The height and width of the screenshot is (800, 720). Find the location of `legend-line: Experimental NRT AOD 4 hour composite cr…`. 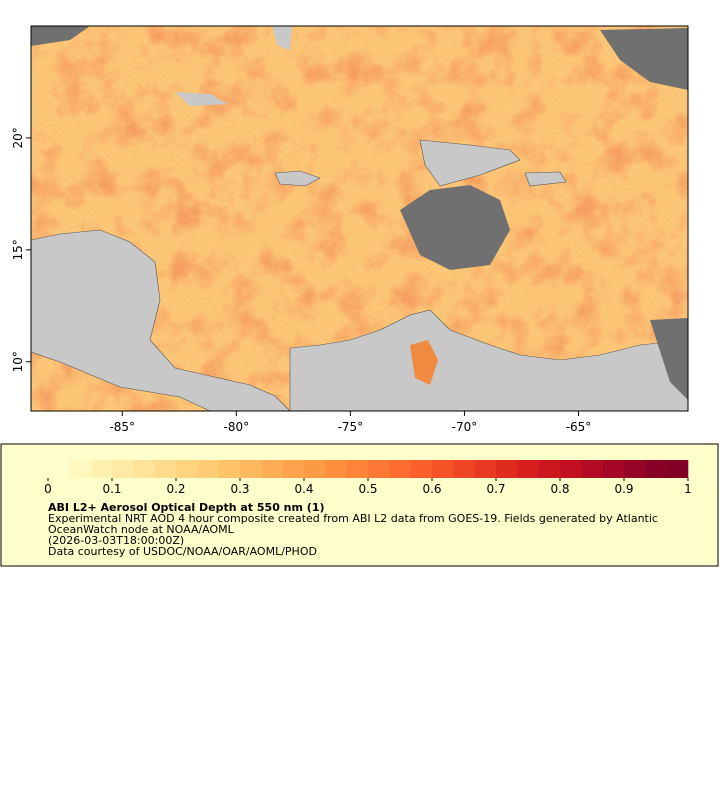

legend-line: Experimental NRT AOD 4 hour composite cr… is located at coordinates (353, 518).